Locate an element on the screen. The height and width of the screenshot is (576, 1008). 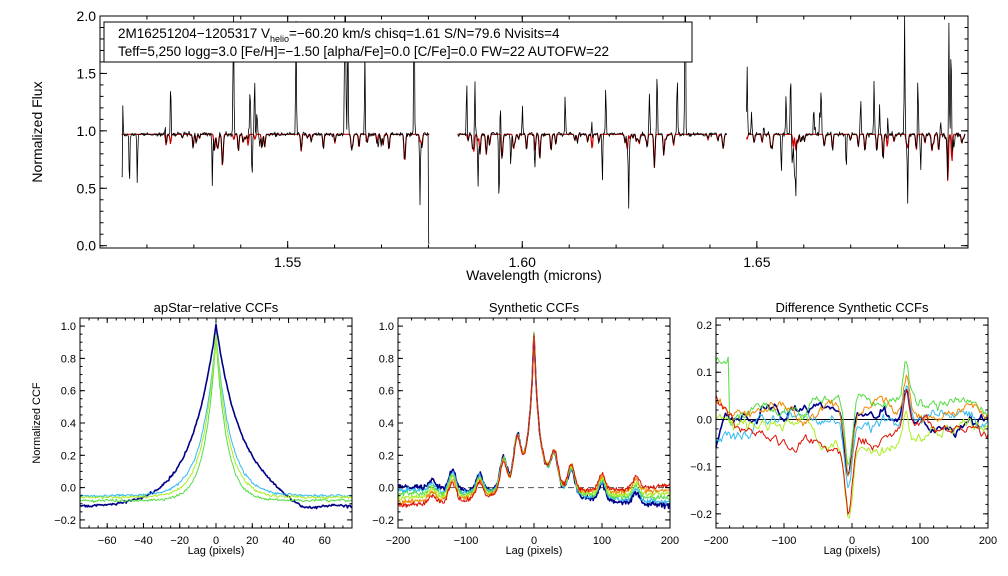
apstar-ccf-xlabel: Lag (pixels) is located at coordinates (216, 551).